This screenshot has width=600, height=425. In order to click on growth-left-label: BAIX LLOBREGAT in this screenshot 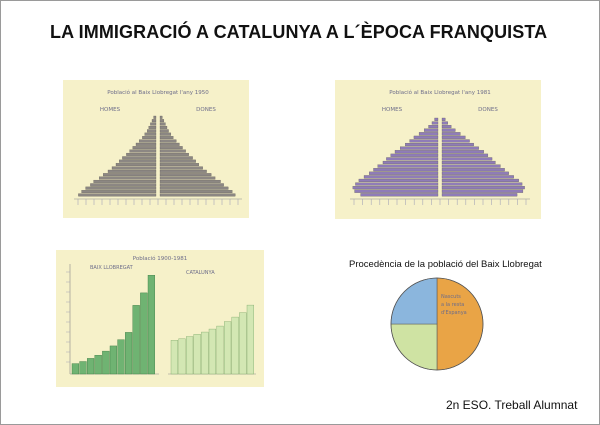, I will do `click(112, 268)`.